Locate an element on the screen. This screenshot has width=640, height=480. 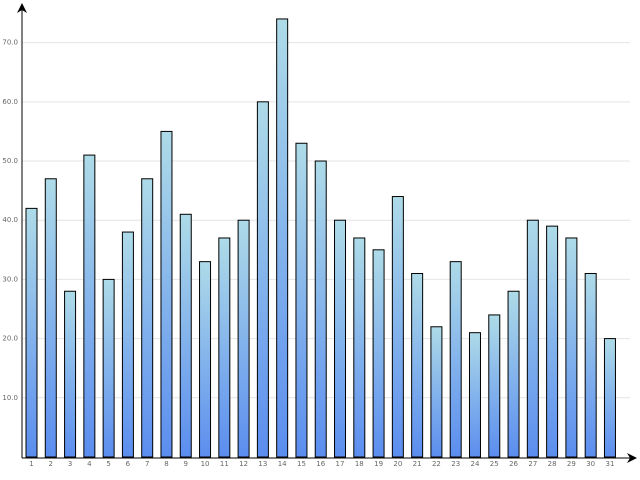
y-axis-arrow is located at coordinates (22, 8).